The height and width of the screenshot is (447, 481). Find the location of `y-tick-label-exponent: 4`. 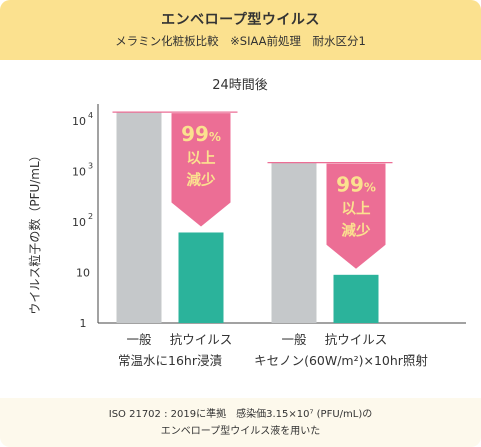

y-tick-label-exponent: 4 is located at coordinates (90, 115).